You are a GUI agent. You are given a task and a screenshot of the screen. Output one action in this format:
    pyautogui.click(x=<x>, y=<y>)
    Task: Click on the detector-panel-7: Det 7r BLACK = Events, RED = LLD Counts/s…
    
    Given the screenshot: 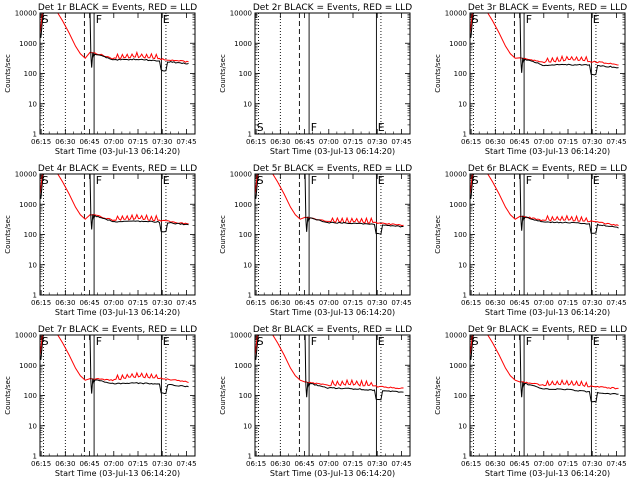 What is the action you would take?
    pyautogui.click(x=100, y=401)
    